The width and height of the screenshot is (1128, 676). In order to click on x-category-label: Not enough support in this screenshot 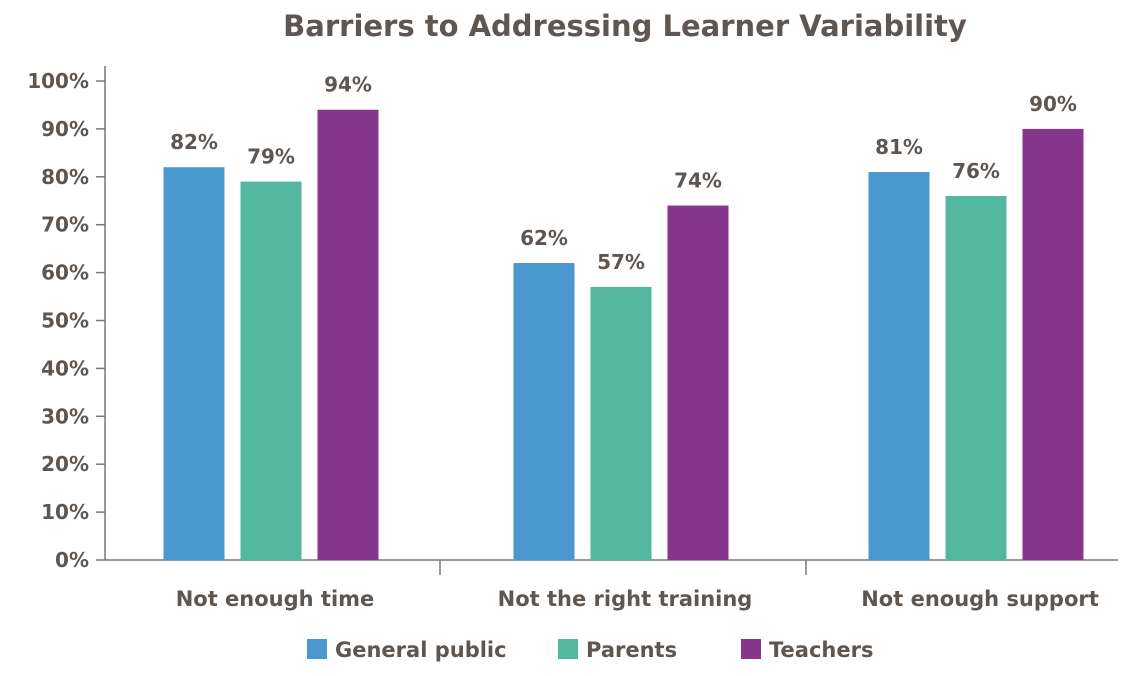, I will do `click(980, 599)`.